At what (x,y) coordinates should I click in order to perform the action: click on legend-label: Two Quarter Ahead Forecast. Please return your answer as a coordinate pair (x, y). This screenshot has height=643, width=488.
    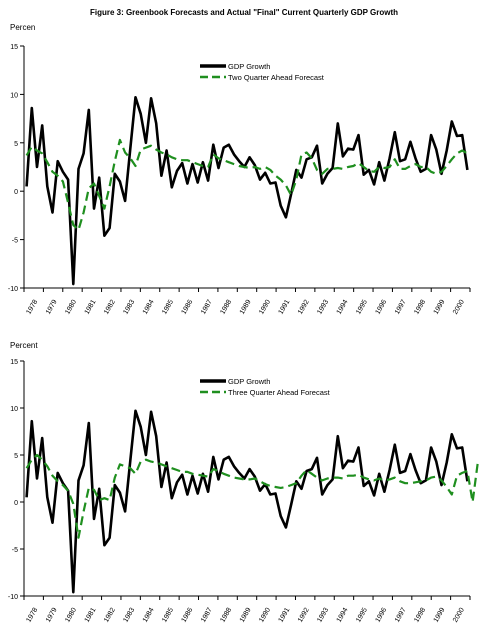
    Looking at the image, I should click on (276, 77).